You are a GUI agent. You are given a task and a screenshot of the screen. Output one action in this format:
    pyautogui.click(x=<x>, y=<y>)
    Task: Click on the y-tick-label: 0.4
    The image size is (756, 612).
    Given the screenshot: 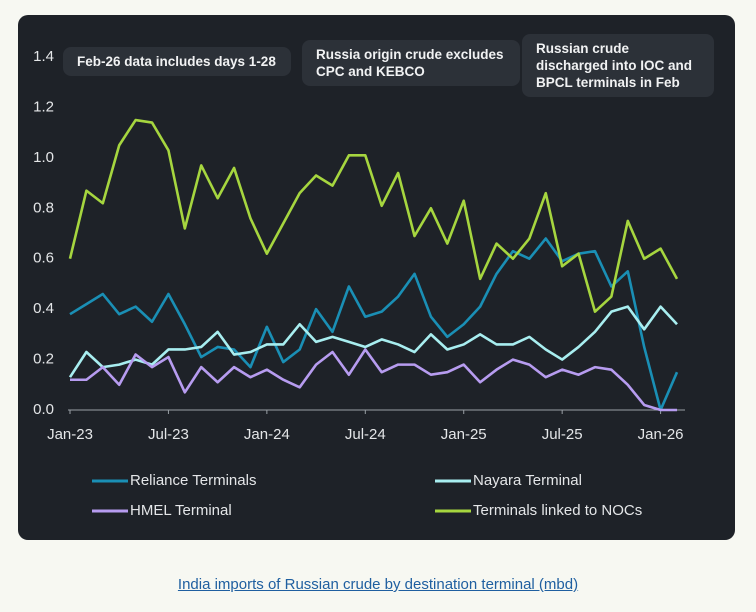 What is the action you would take?
    pyautogui.click(x=43, y=308)
    